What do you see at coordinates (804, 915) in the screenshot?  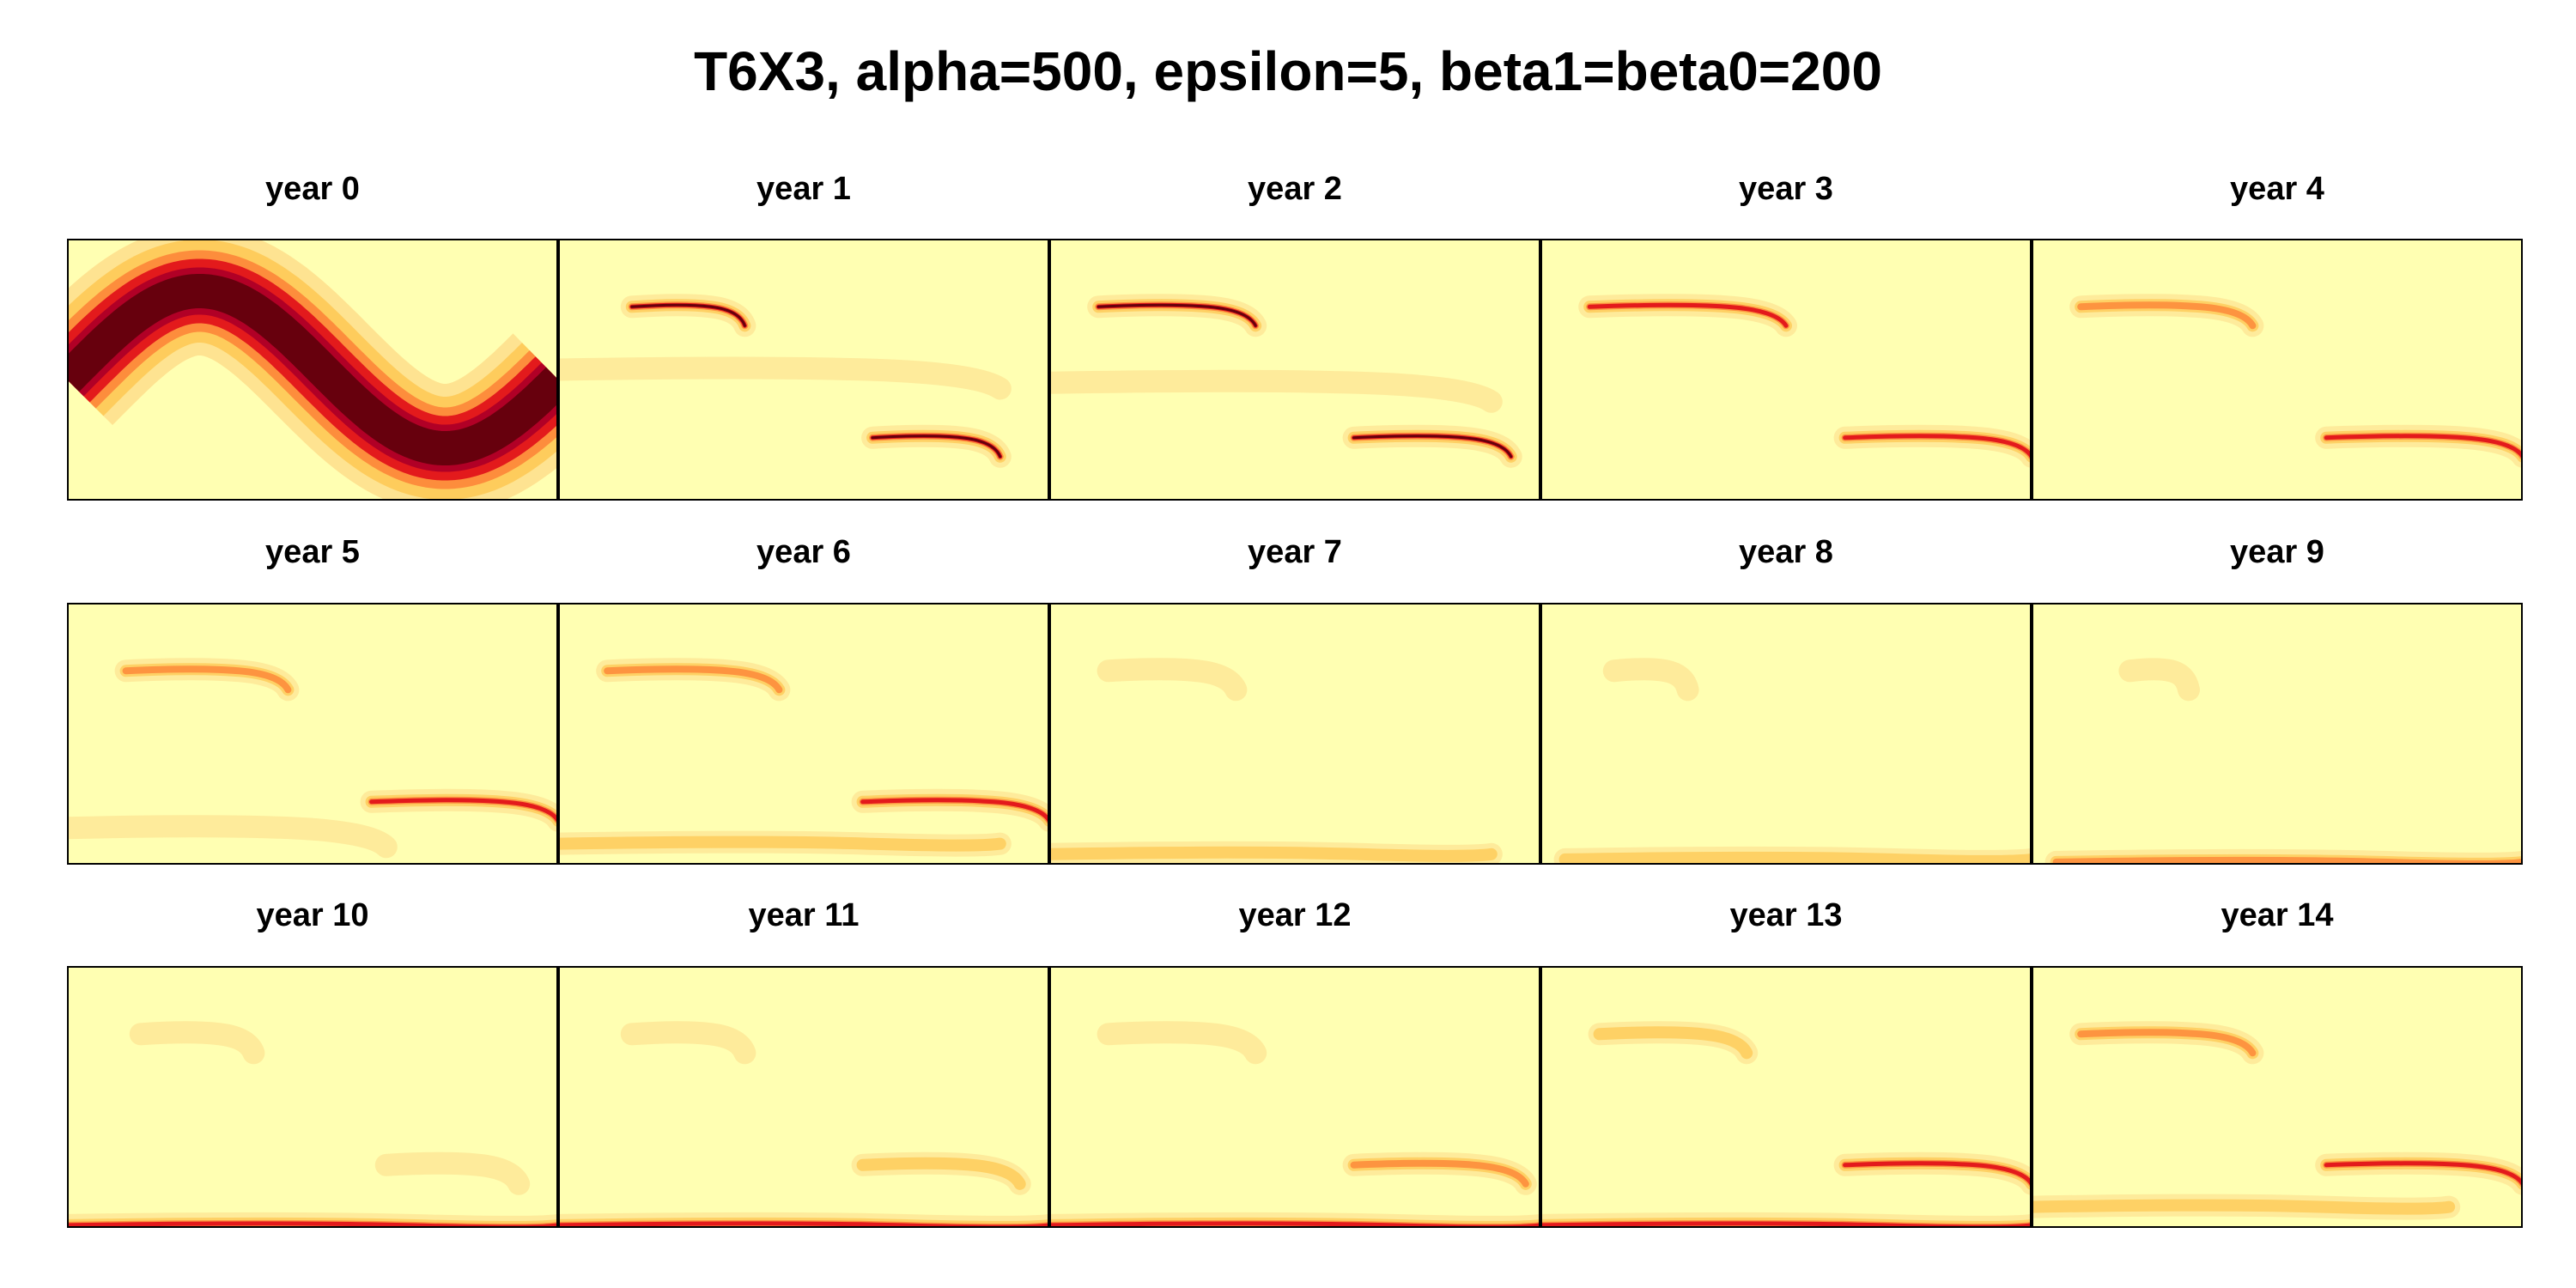 I see `panel-title-year-11: year 11` at bounding box center [804, 915].